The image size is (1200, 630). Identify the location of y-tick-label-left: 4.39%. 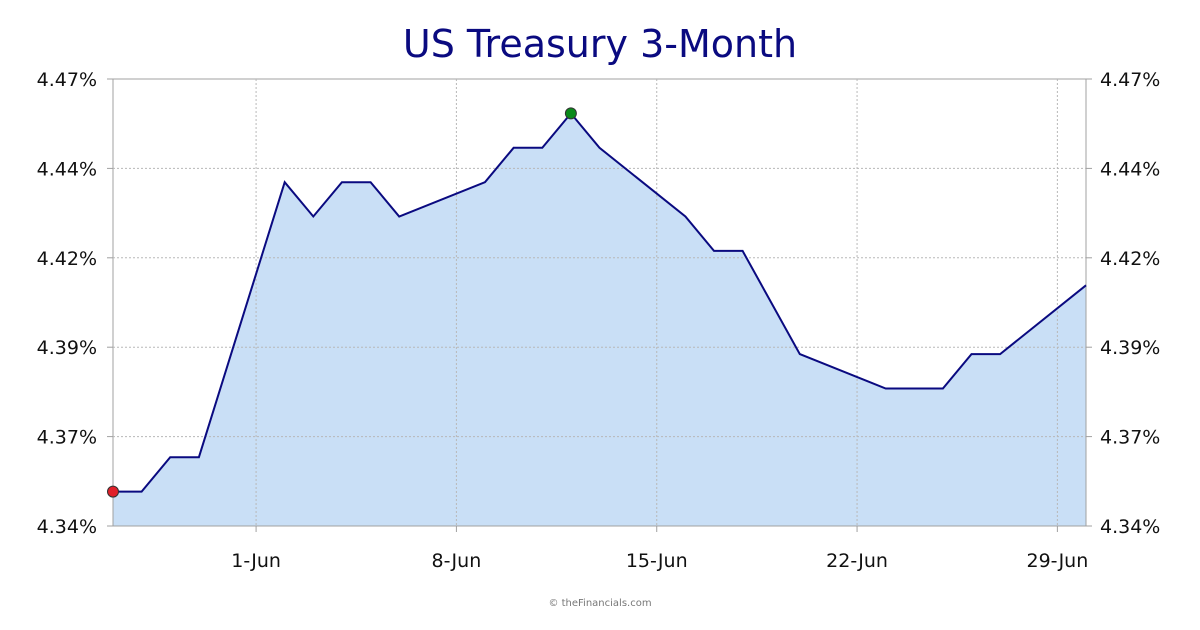
(67, 348).